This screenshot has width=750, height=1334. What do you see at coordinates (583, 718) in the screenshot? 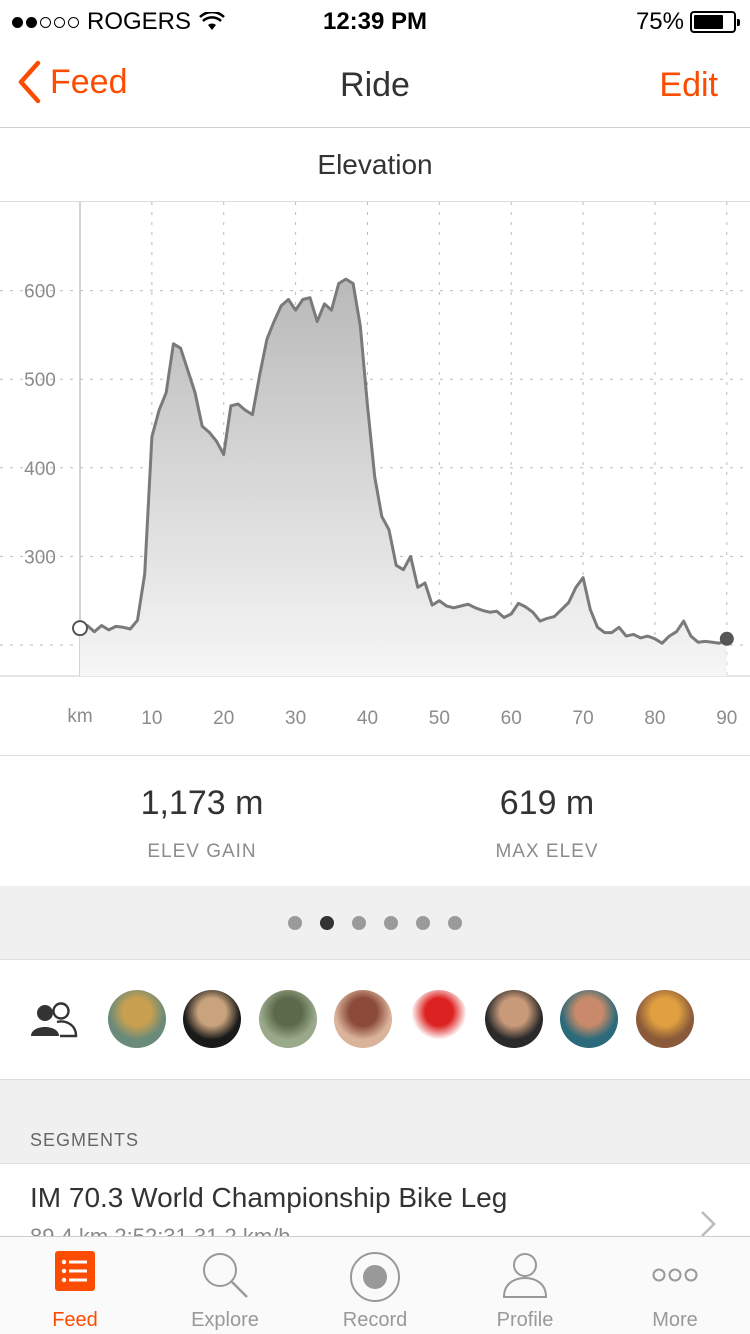
I see `x-tick-label: 70` at bounding box center [583, 718].